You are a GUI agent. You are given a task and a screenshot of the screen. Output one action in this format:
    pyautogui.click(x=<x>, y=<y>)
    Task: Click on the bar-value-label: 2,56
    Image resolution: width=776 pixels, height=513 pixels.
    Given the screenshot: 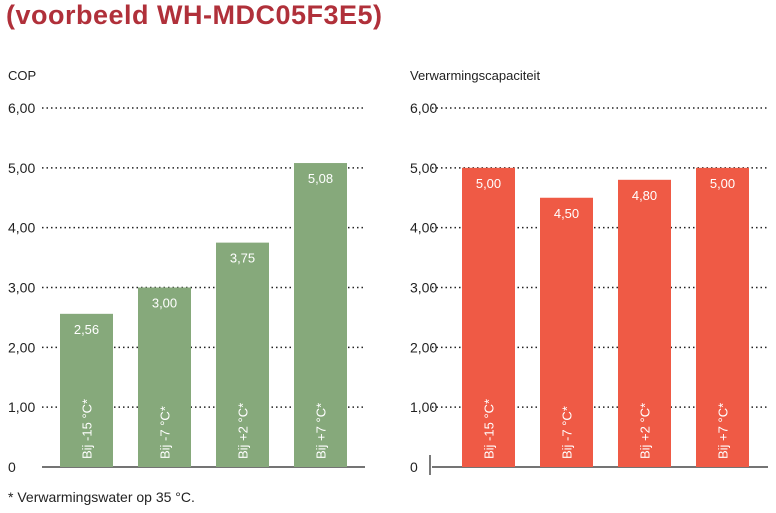 What is the action you would take?
    pyautogui.click(x=86, y=329)
    